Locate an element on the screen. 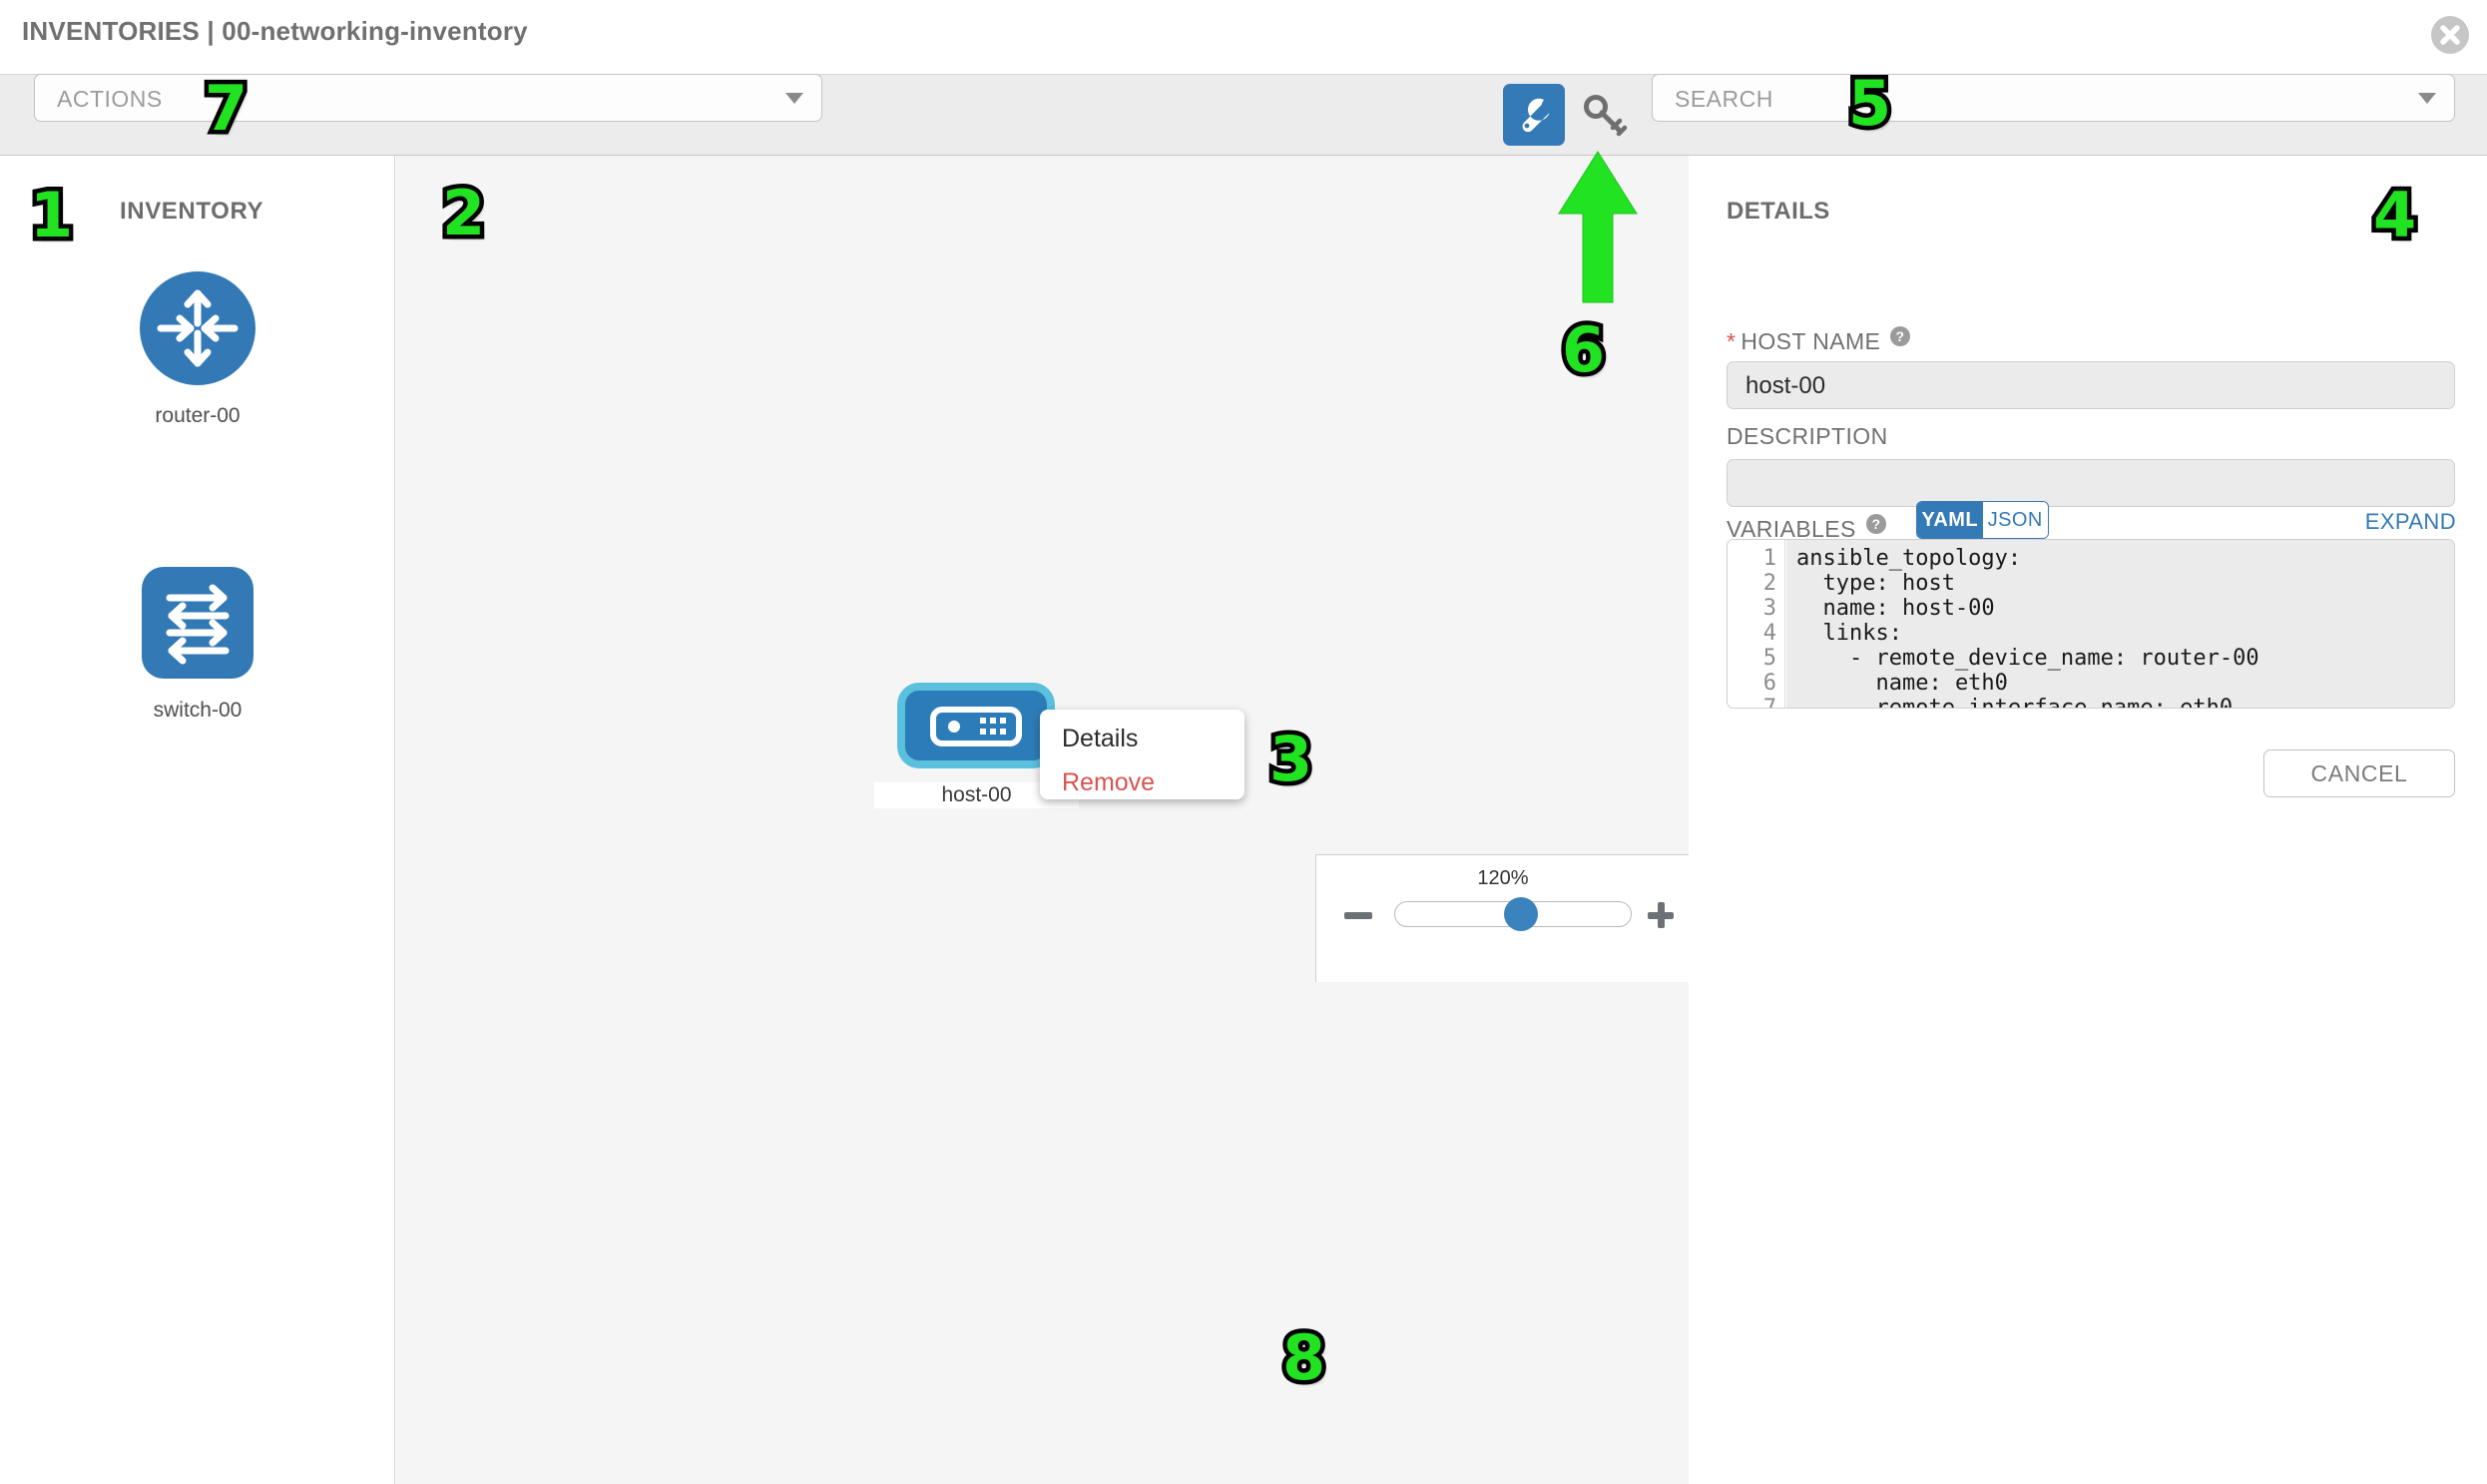 The height and width of the screenshot is (1484, 2487). cancel-button: CANCEL is located at coordinates (2359, 773).